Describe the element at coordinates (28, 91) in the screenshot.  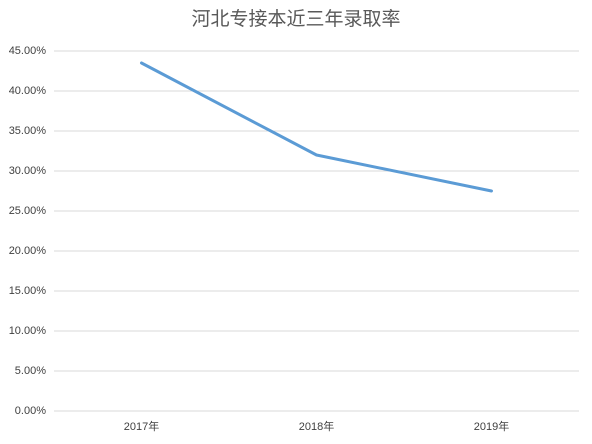
I see `y-tick-label: 40.00%` at that location.